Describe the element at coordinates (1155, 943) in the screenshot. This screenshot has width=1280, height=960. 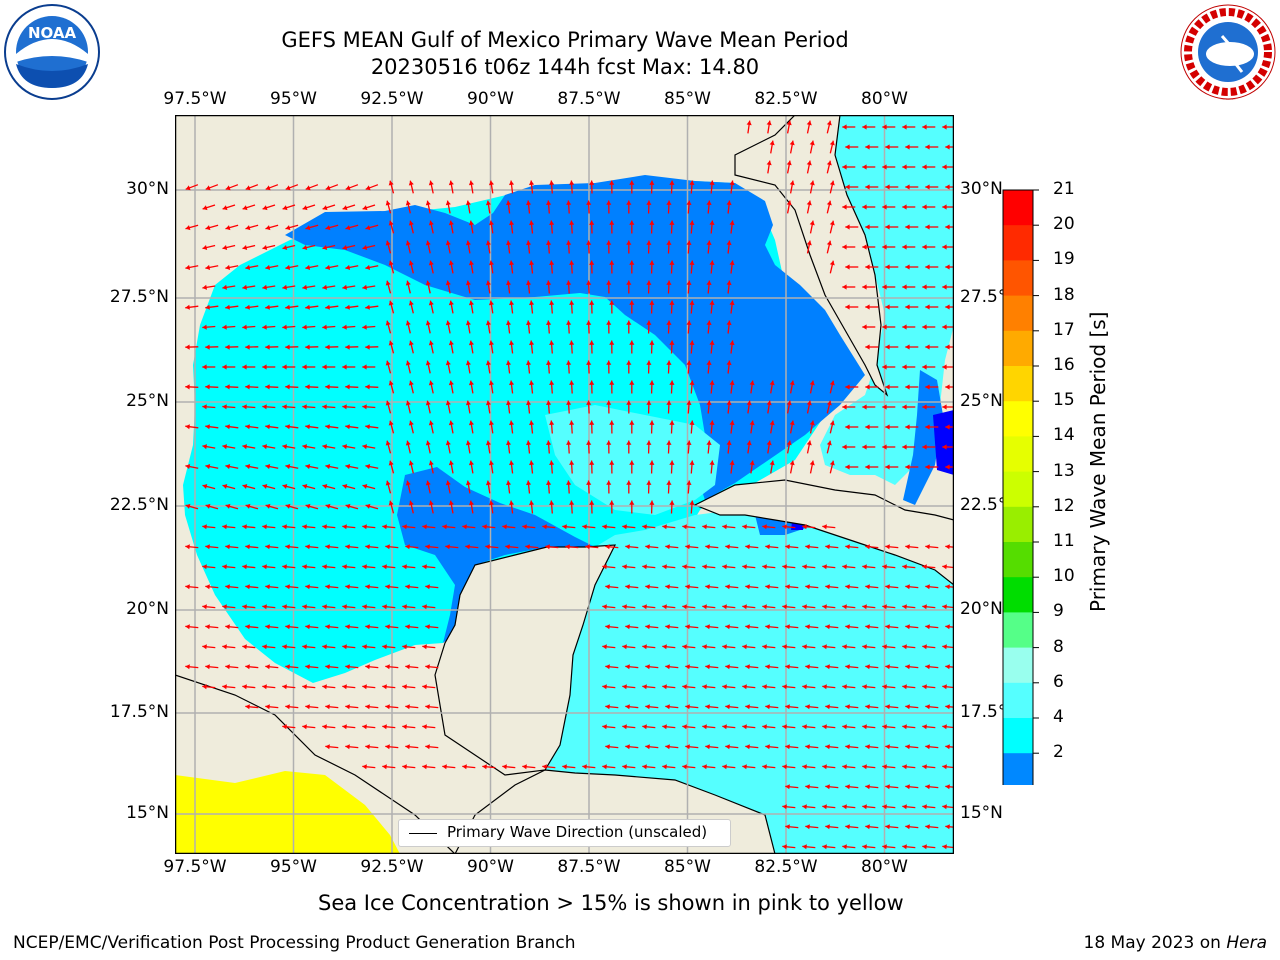
I see `footer-date-text: 18 May 2023 on` at that location.